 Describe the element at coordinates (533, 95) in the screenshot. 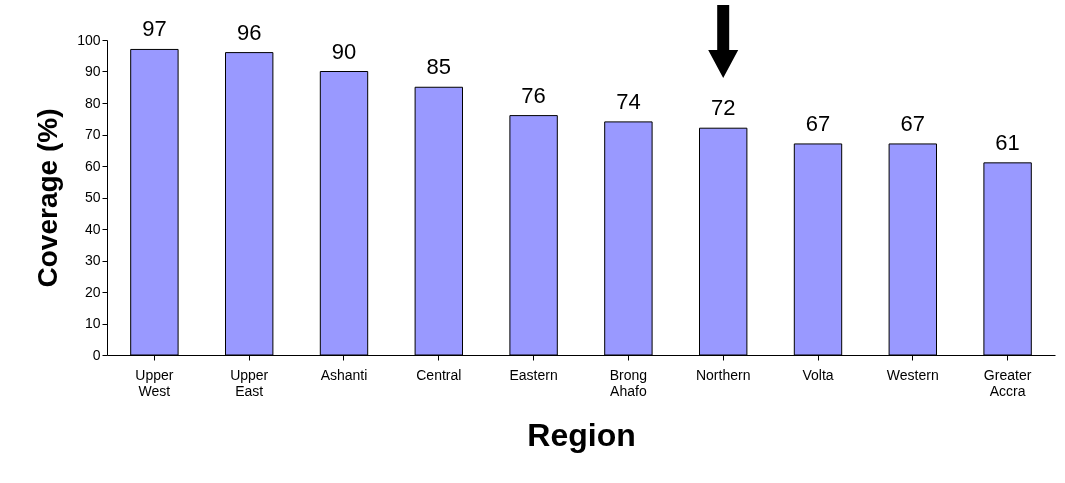

I see `data-label: 76` at that location.